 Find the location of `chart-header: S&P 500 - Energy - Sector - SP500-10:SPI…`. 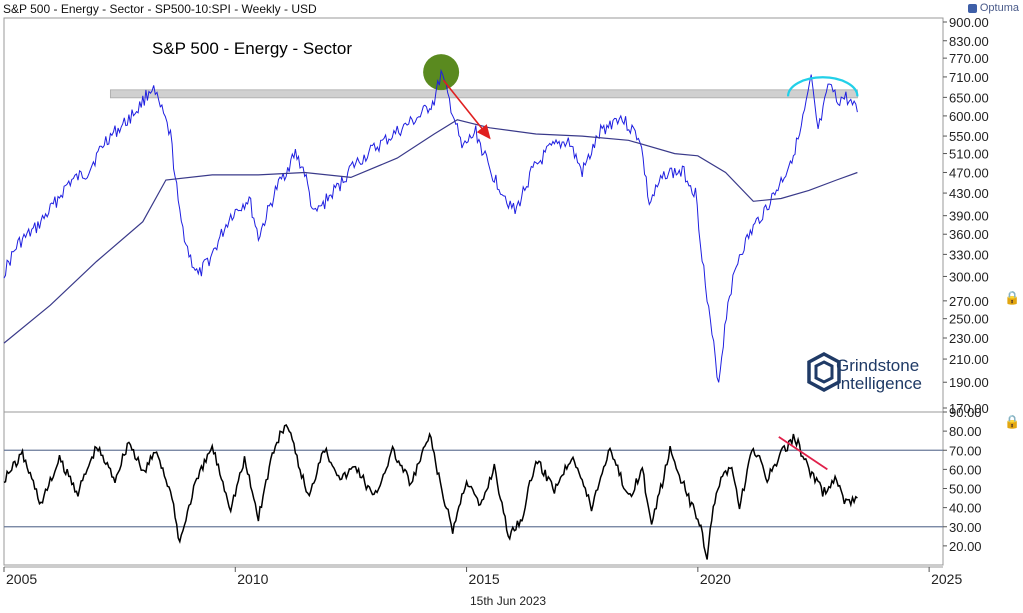

chart-header: S&P 500 - Energy - Sector - SP500-10:SPI… is located at coordinates (160, 9).